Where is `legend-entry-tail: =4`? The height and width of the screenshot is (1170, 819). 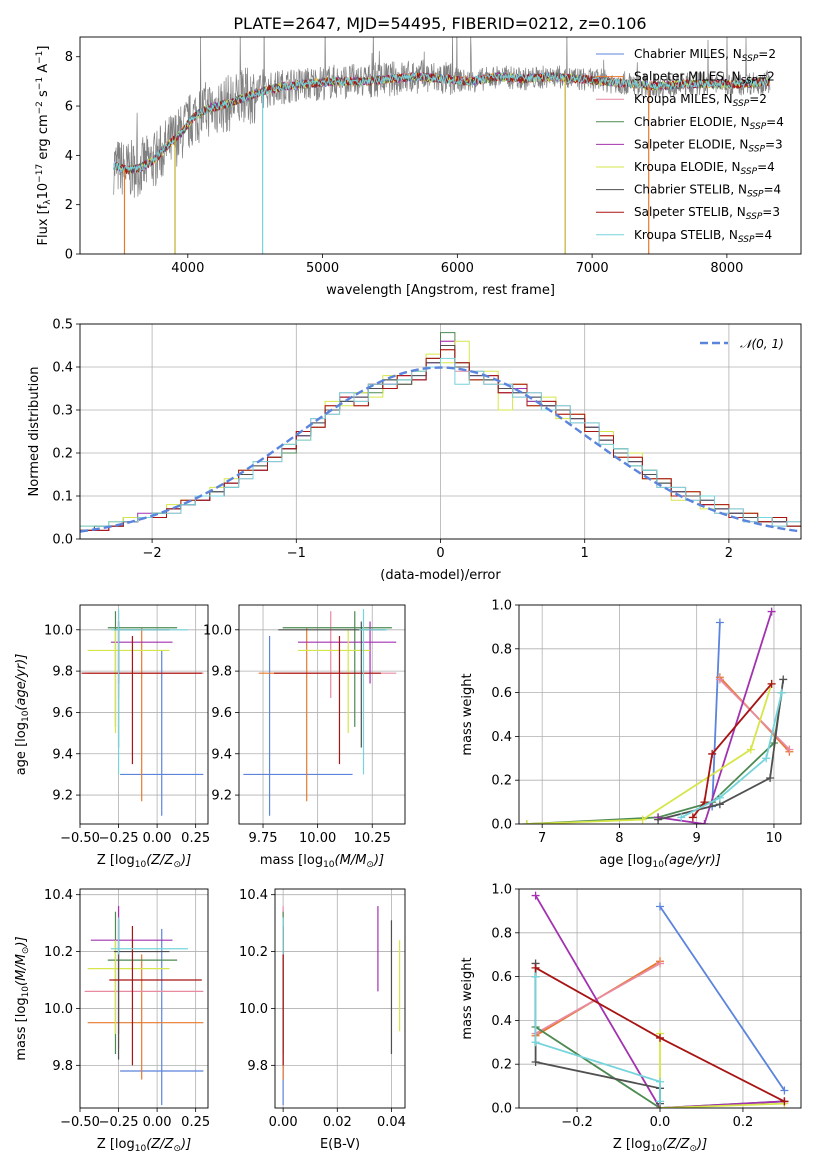 legend-entry-tail: =4 is located at coordinates (773, 190).